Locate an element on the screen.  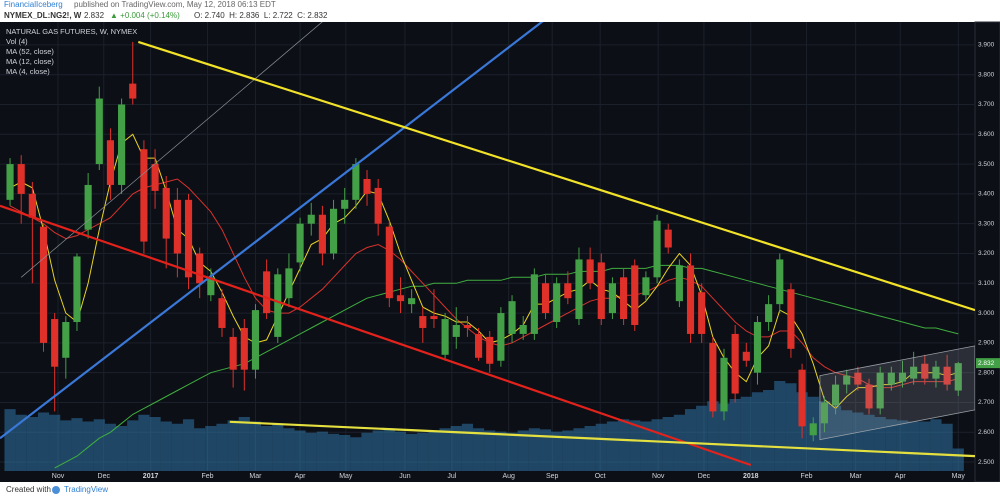
y-tick-label: 3.400 is located at coordinates (986, 194).